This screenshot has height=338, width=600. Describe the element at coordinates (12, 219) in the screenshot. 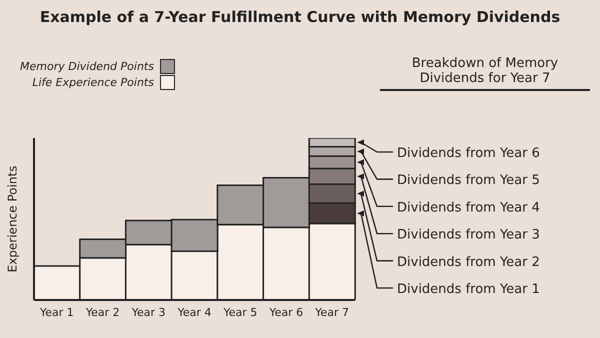

I see `y-axis-title: Experience Points` at that location.